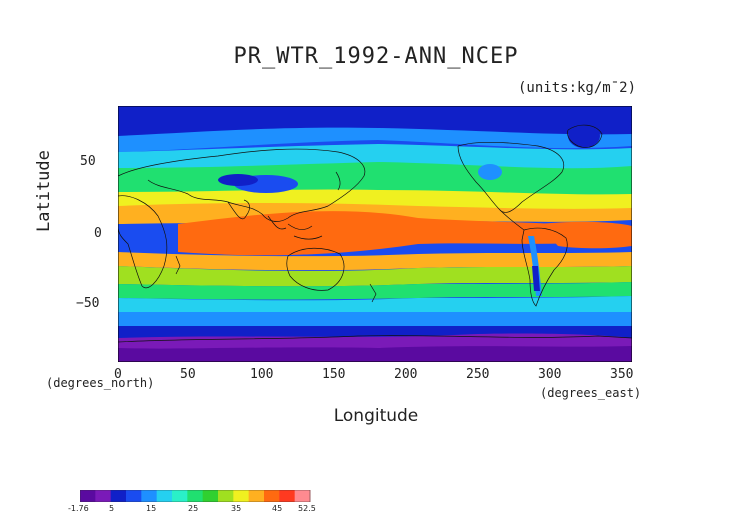 The height and width of the screenshot is (532, 752). Describe the element at coordinates (188, 374) in the screenshot. I see `x-tick-50: 50` at that location.